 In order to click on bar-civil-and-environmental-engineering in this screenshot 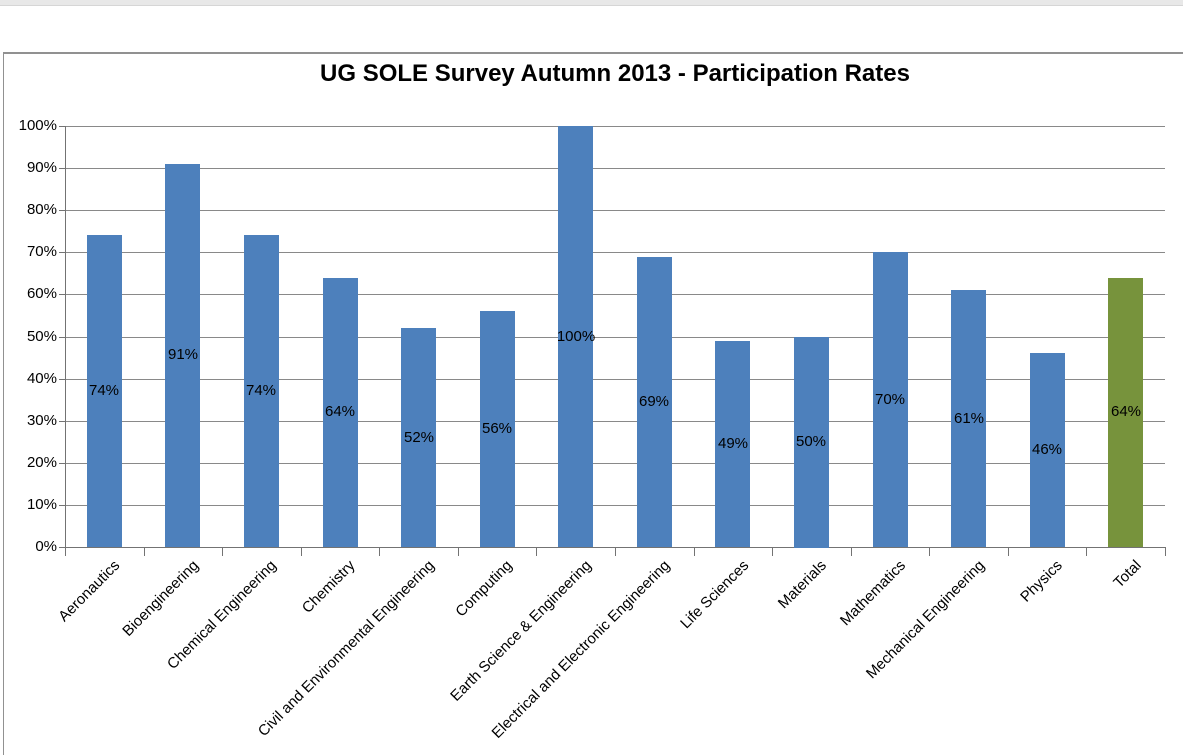, I will do `click(418, 437)`.